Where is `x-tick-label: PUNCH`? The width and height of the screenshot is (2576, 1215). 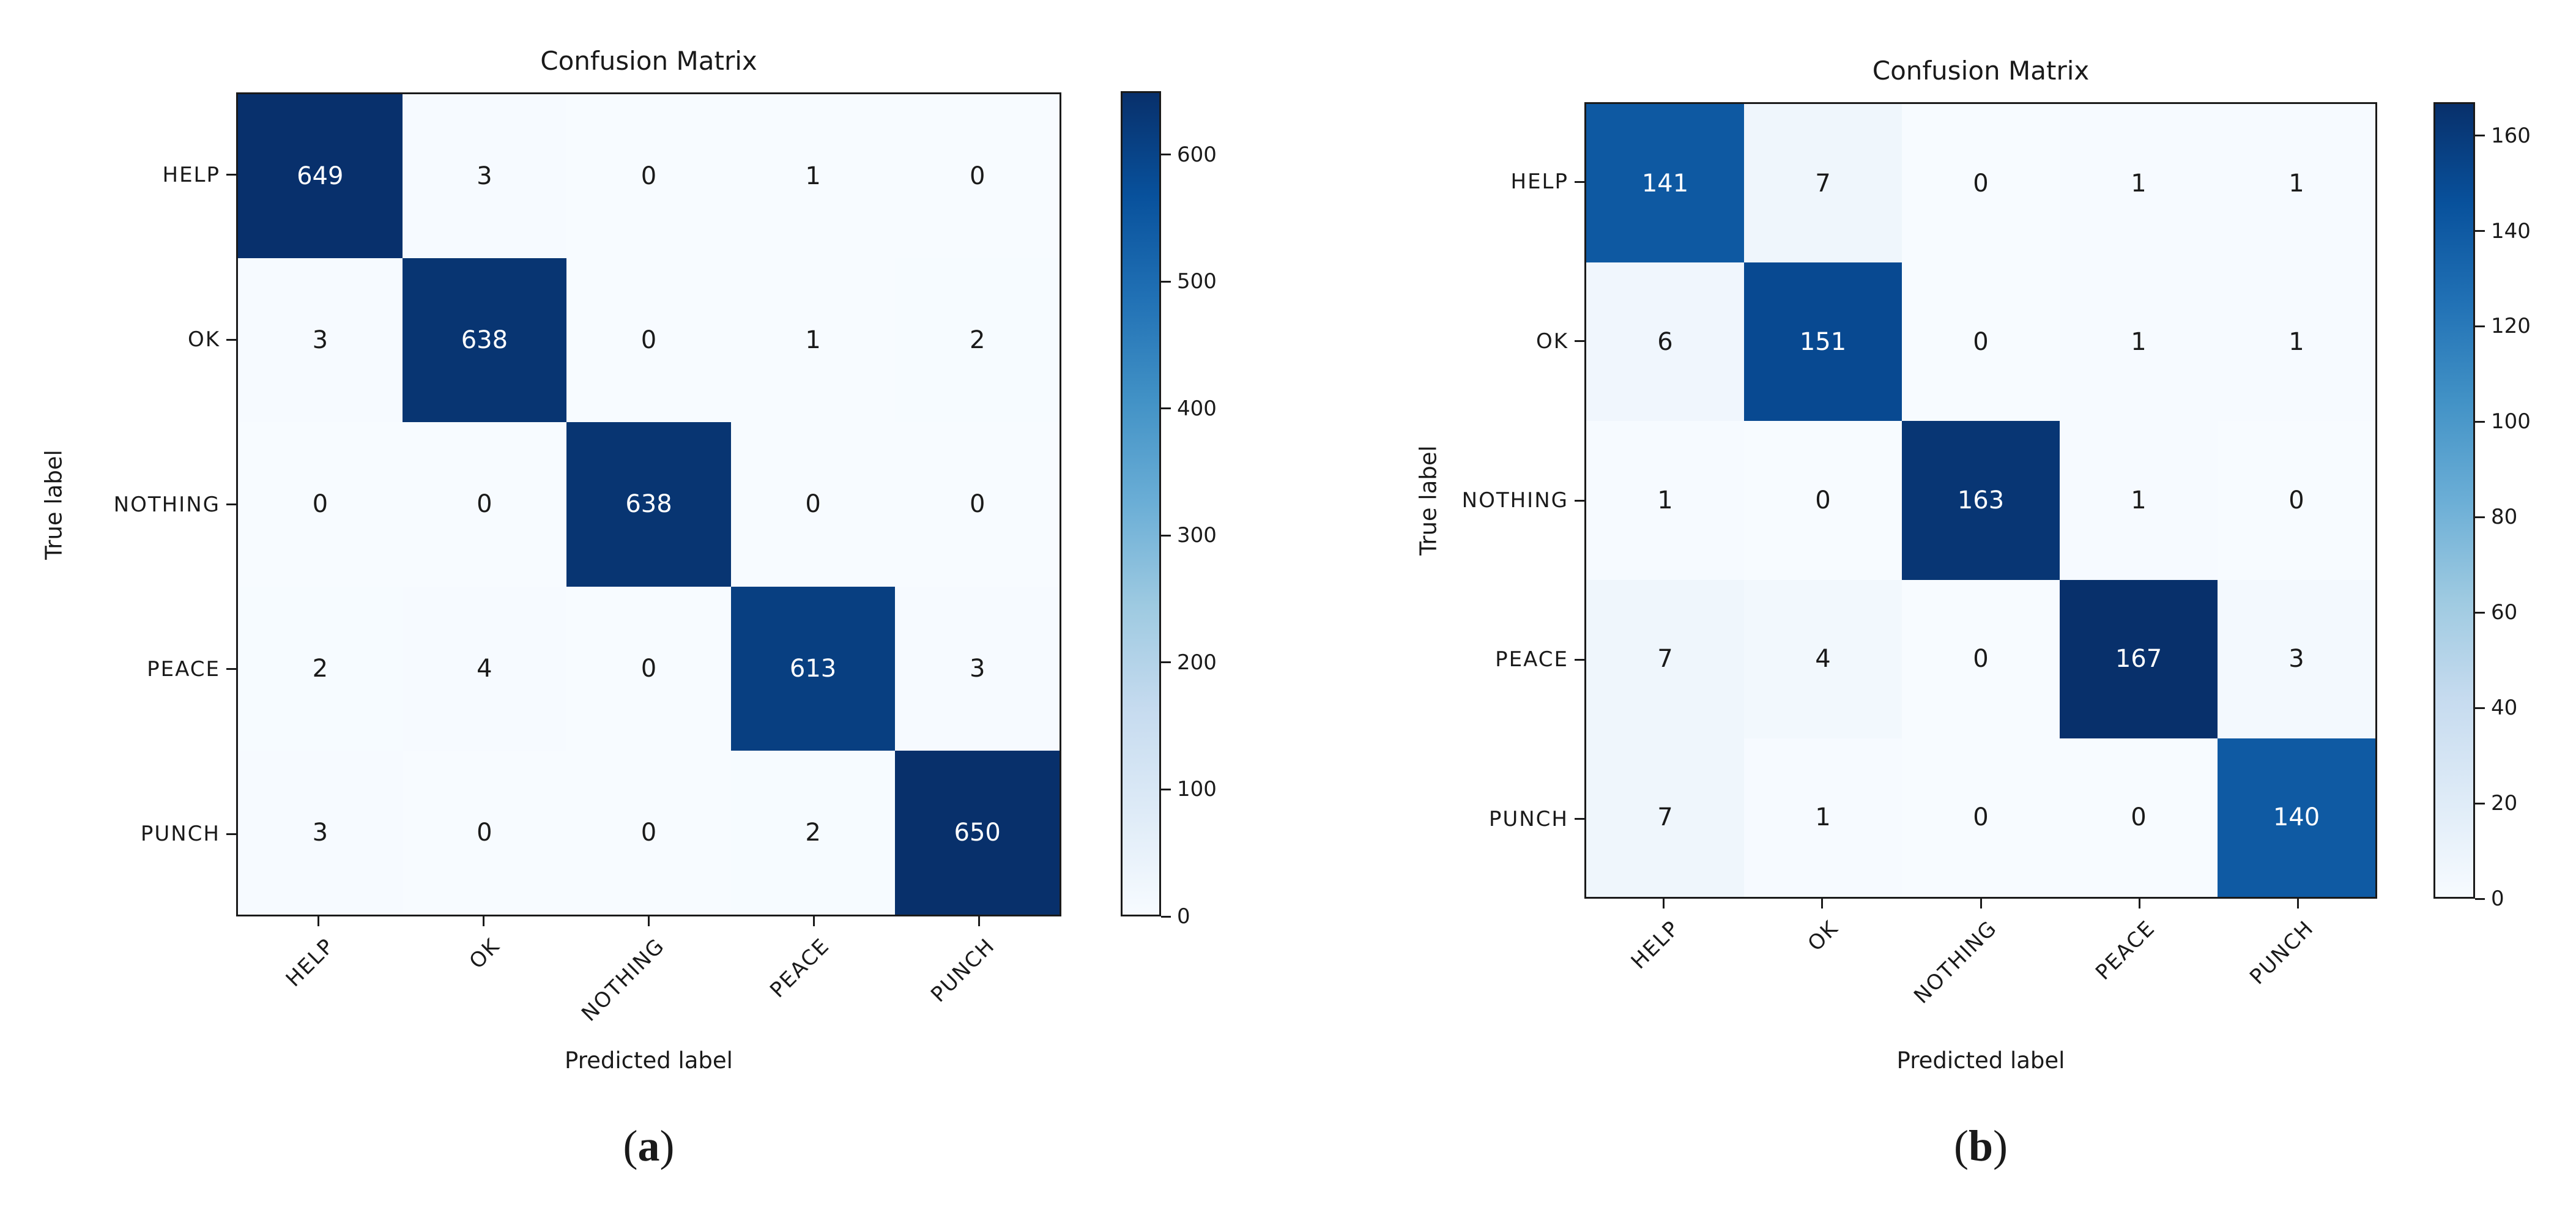 x-tick-label: PUNCH is located at coordinates (963, 971).